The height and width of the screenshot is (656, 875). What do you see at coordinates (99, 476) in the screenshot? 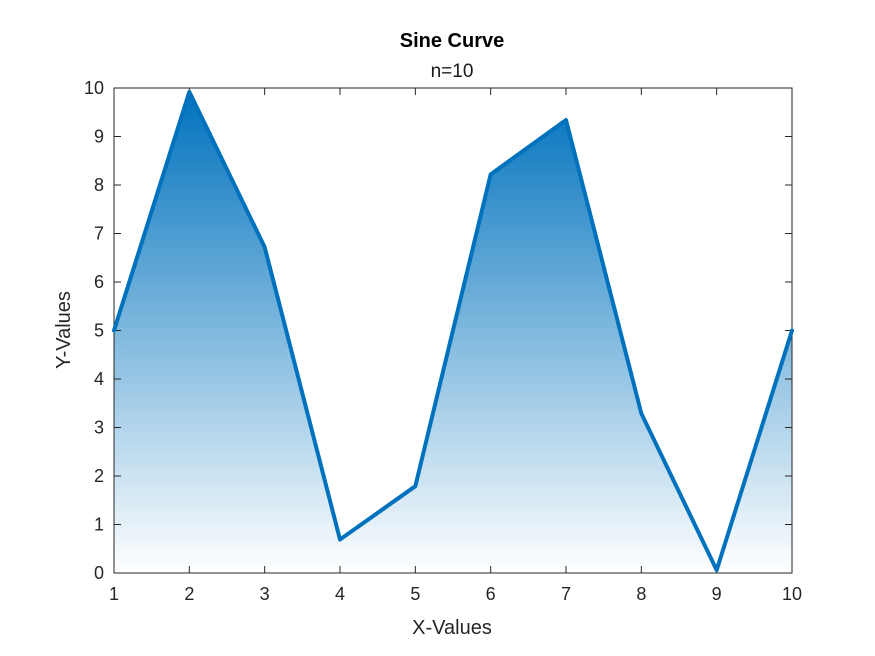
I see `y-tick-label: 2` at bounding box center [99, 476].